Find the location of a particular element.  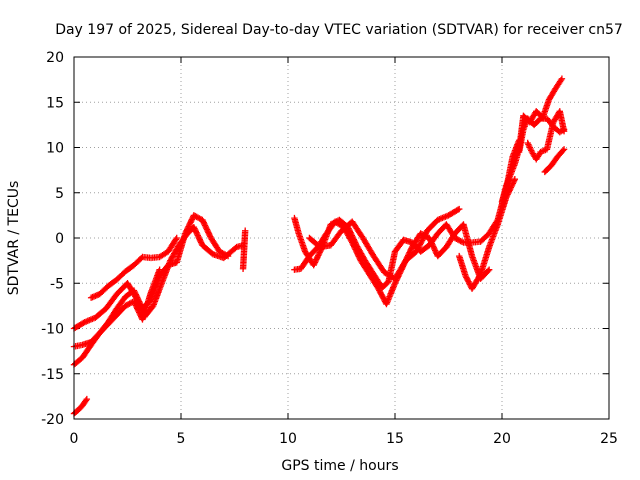

x-tick-label: 25 is located at coordinates (609, 439).